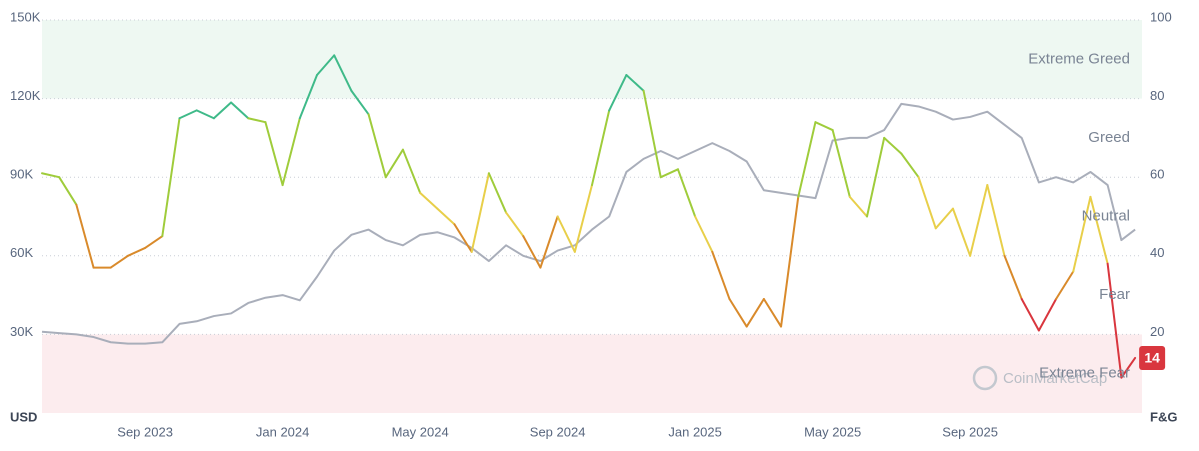  What do you see at coordinates (23, 416) in the screenshot?
I see `y-axis-label: USD` at bounding box center [23, 416].